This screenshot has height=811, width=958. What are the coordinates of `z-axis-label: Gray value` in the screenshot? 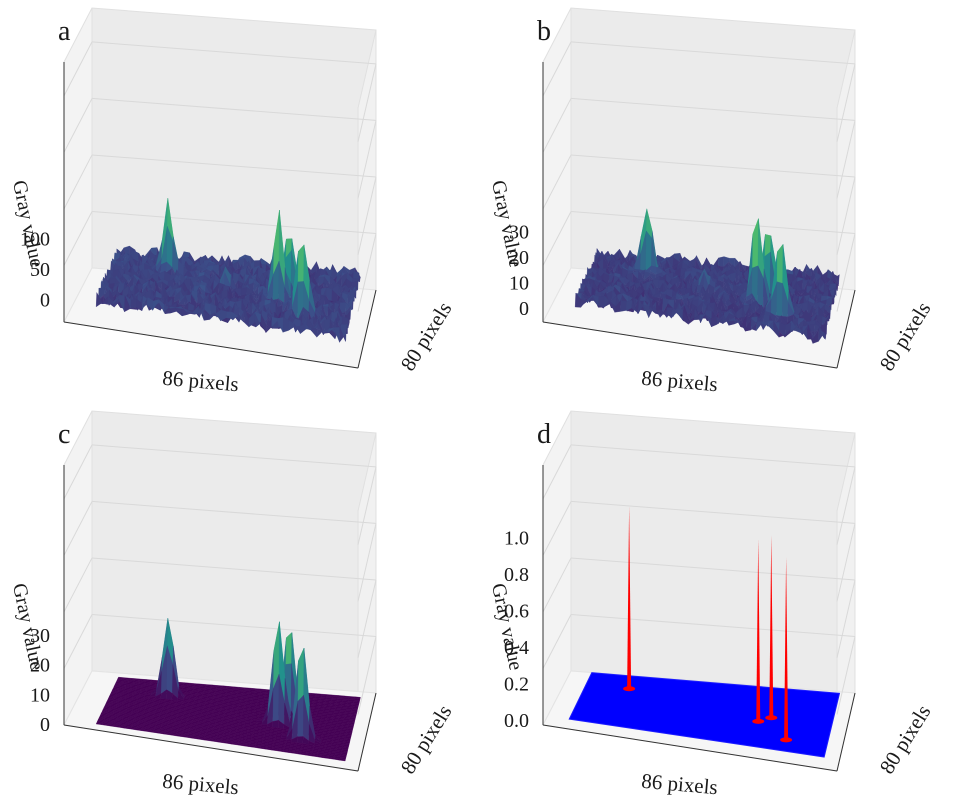 It's located at (28, 223).